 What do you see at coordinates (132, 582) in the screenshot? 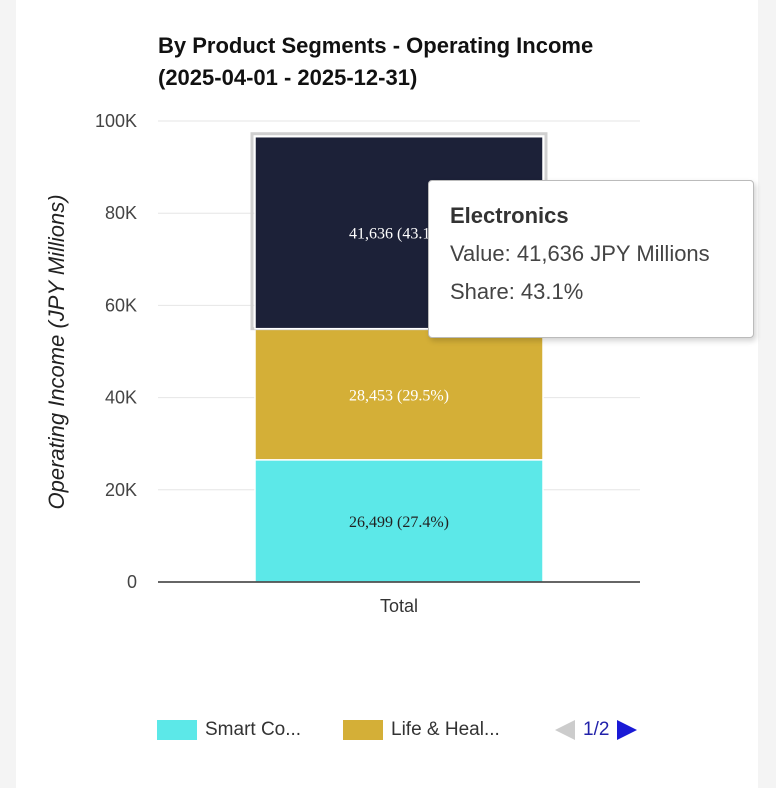
I see `y-tick-label: 0` at bounding box center [132, 582].